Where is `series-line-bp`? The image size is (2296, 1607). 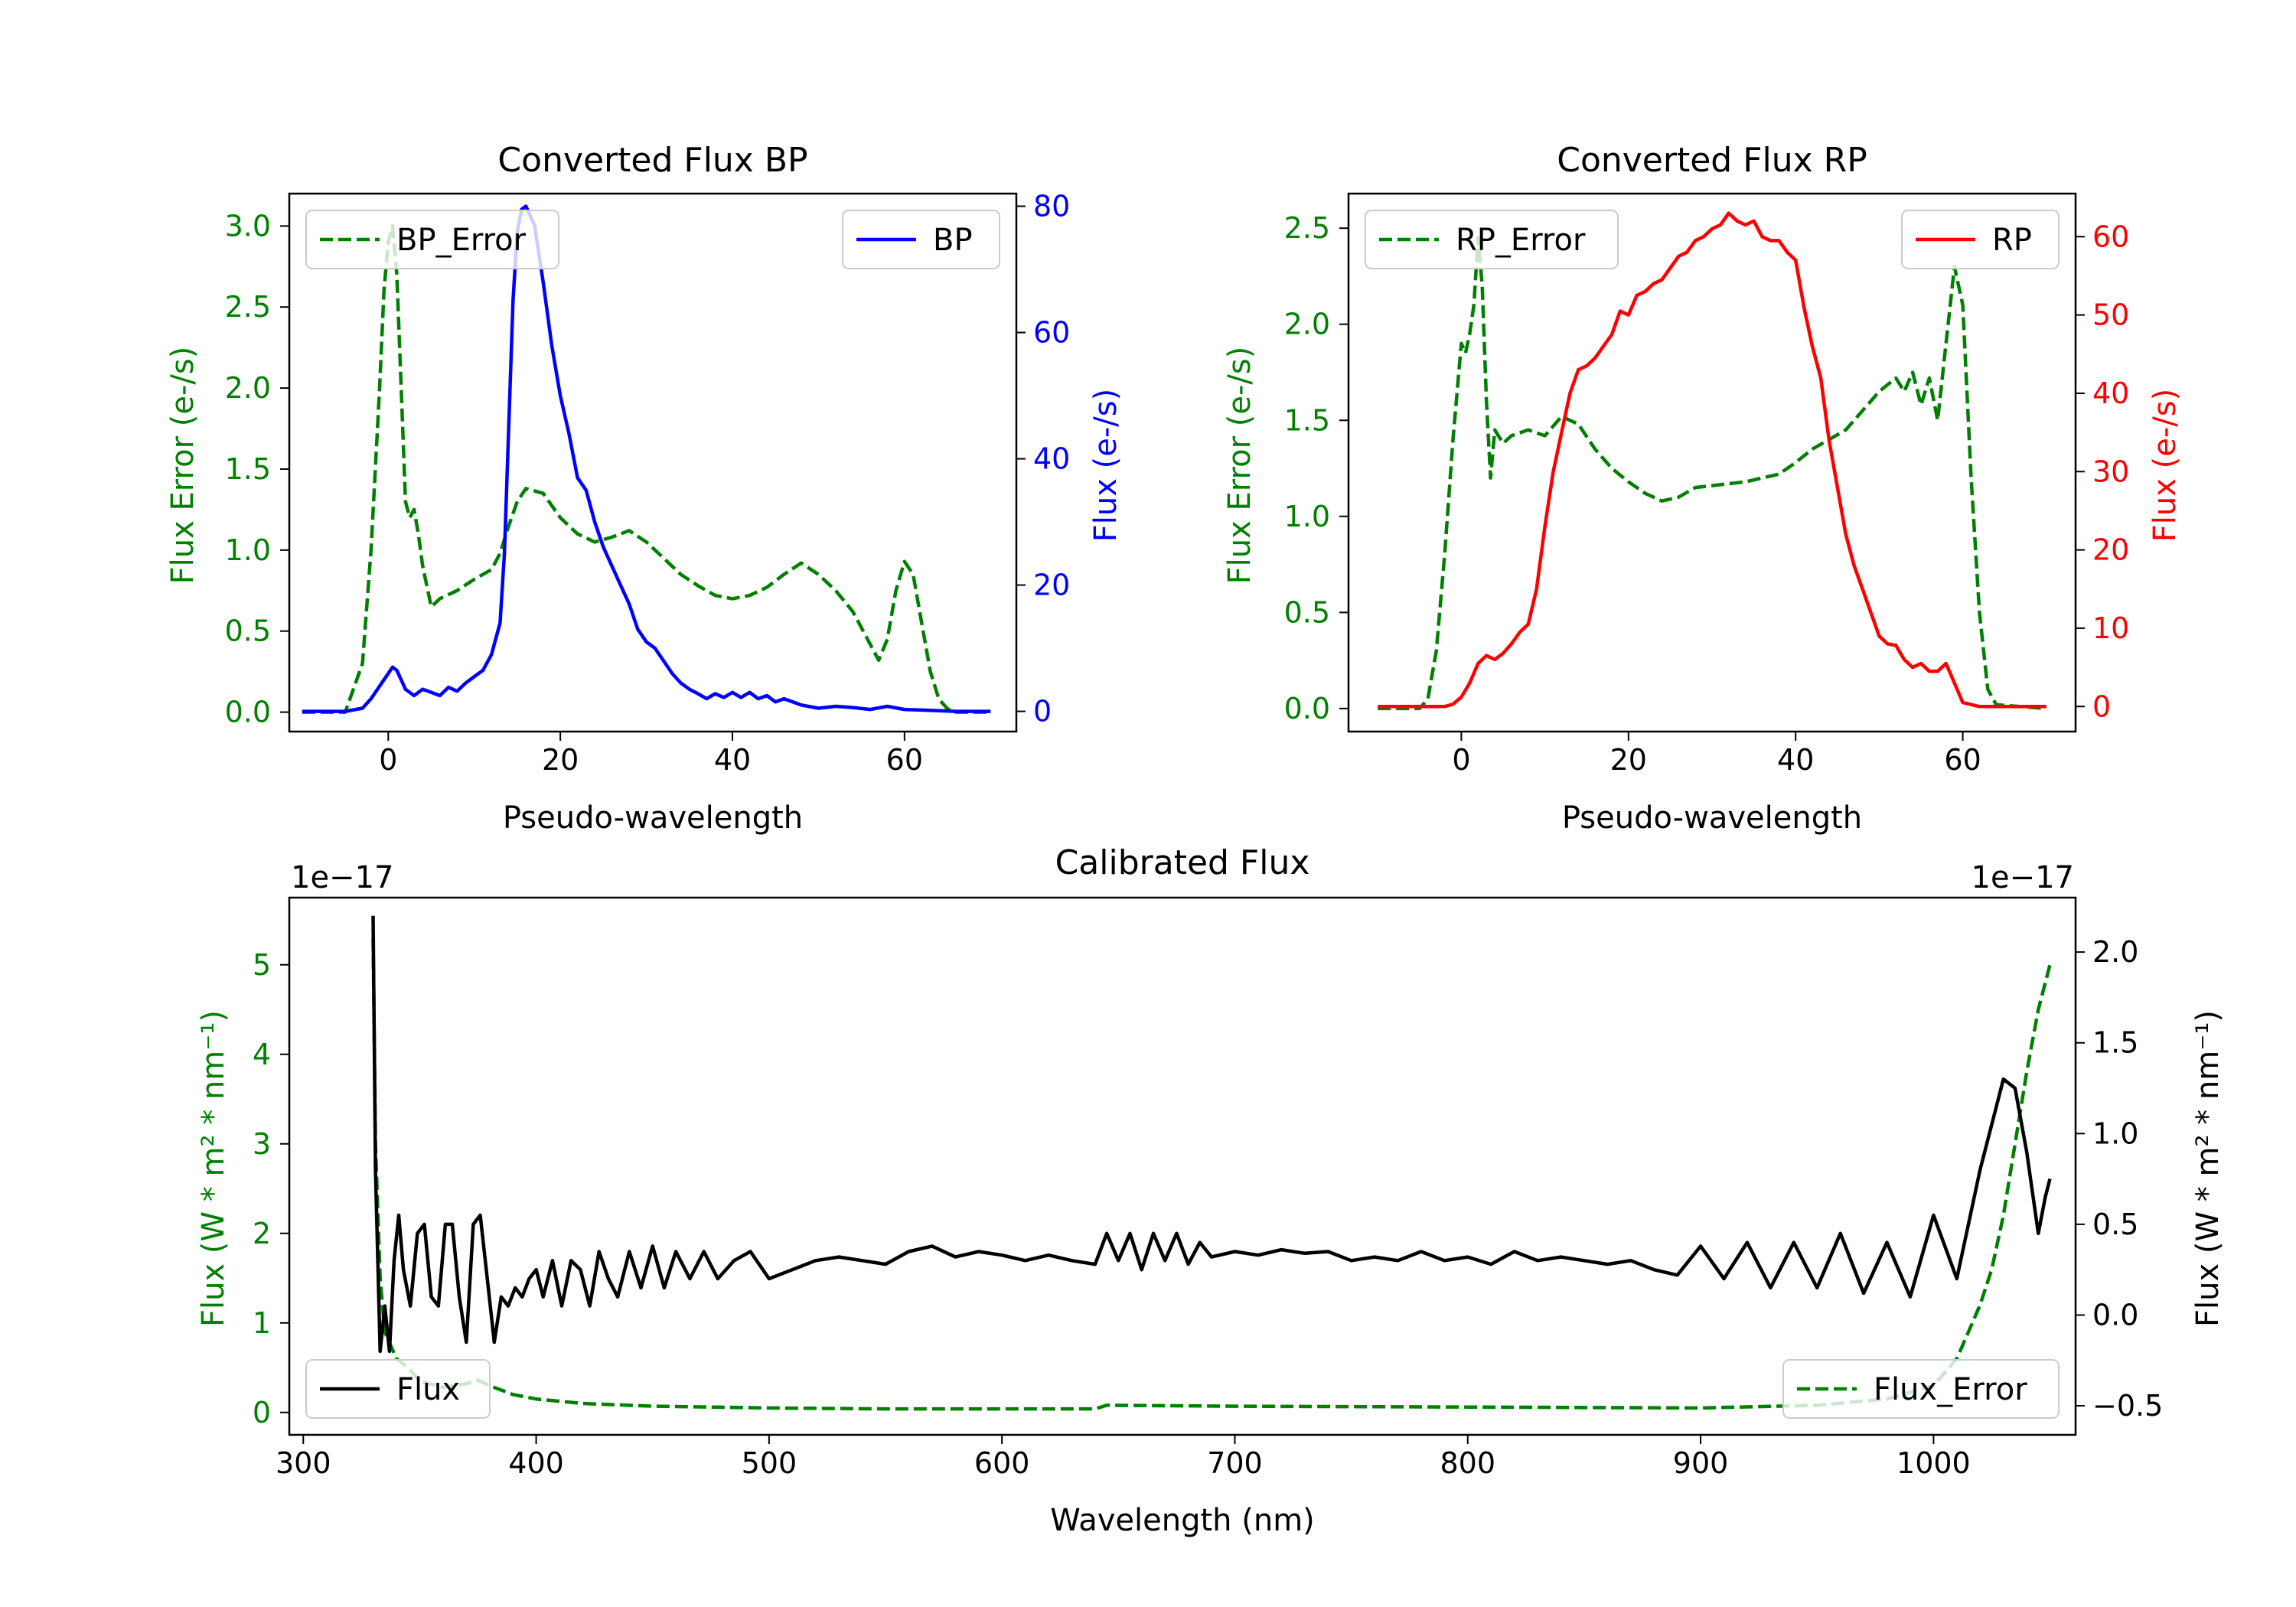
series-line-bp is located at coordinates (646, 458).